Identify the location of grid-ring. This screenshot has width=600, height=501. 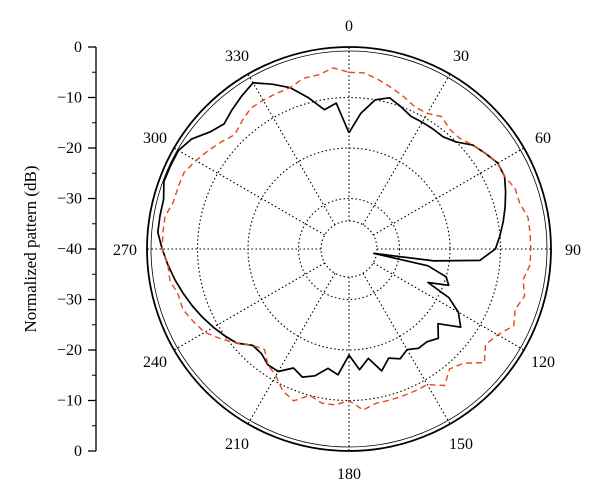
(349, 249).